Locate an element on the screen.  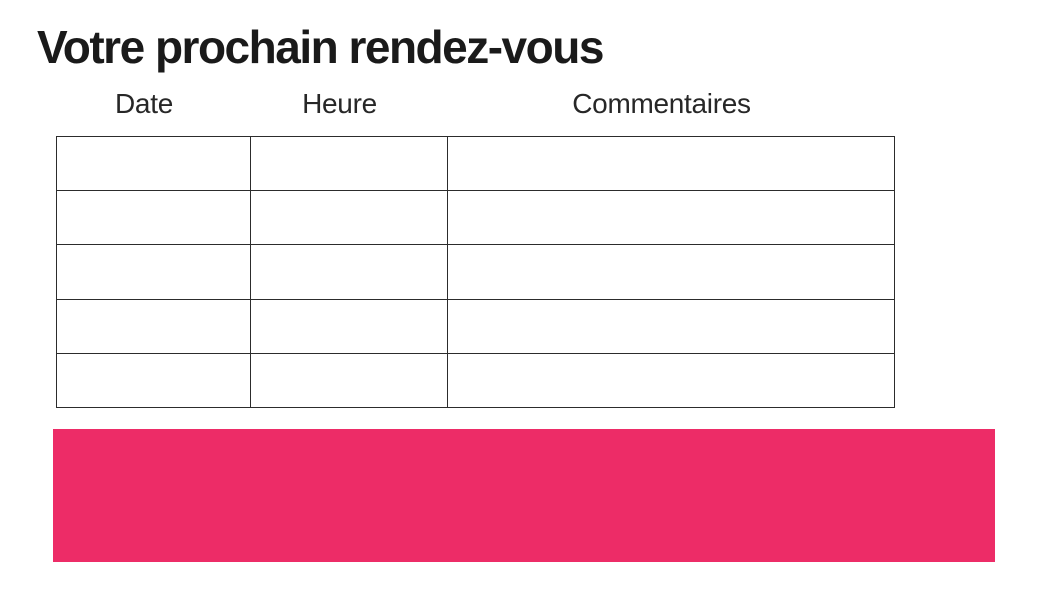
column-header-commentaires: Commentaires is located at coordinates (661, 103).